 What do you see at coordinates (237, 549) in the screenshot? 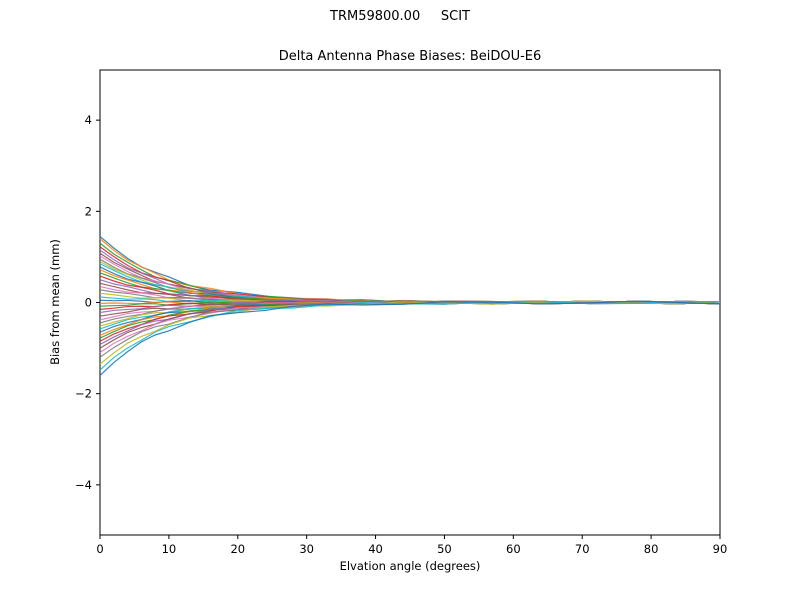
I see `x-tick-label: 20` at bounding box center [237, 549].